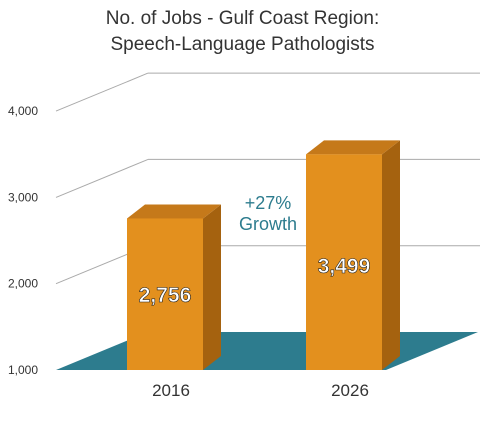 The height and width of the screenshot is (431, 485). Describe the element at coordinates (344, 266) in the screenshot. I see `value-label: 3,499` at that location.